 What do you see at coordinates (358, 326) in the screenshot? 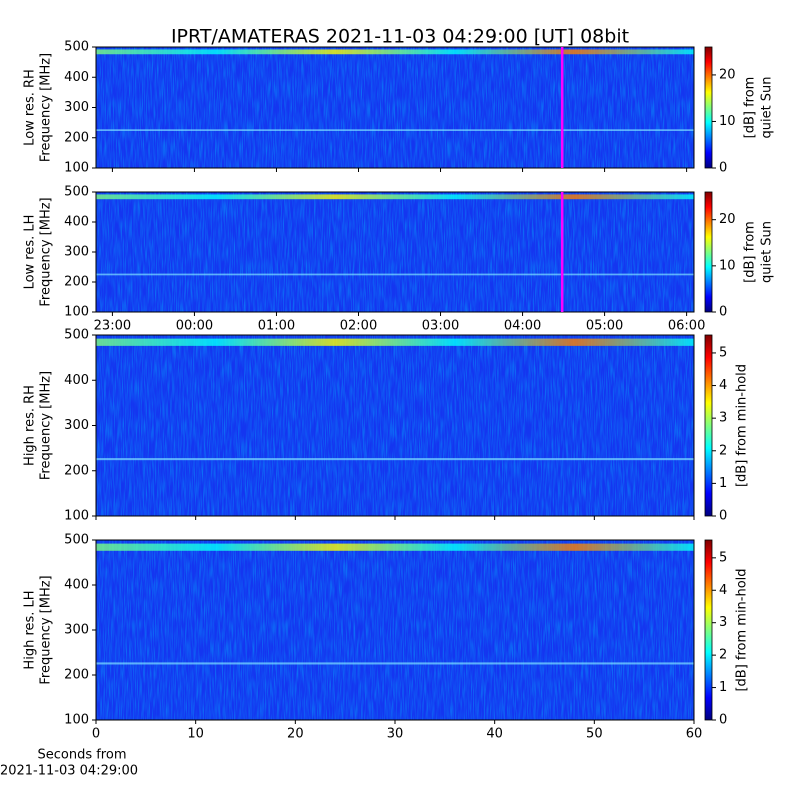
I see `x-tick-label: 02:00` at bounding box center [358, 326].